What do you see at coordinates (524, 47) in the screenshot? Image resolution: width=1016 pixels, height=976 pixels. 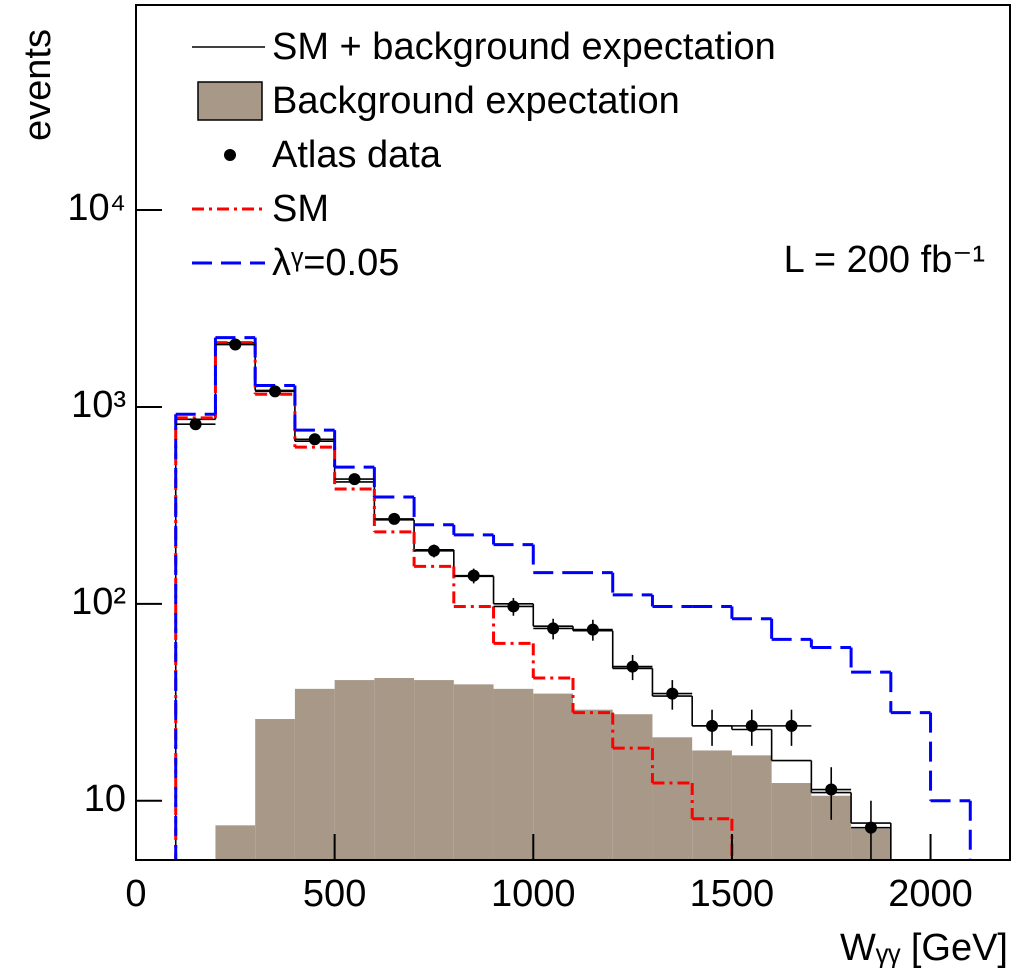 I see `legend-label: SM + background expectation` at bounding box center [524, 47].